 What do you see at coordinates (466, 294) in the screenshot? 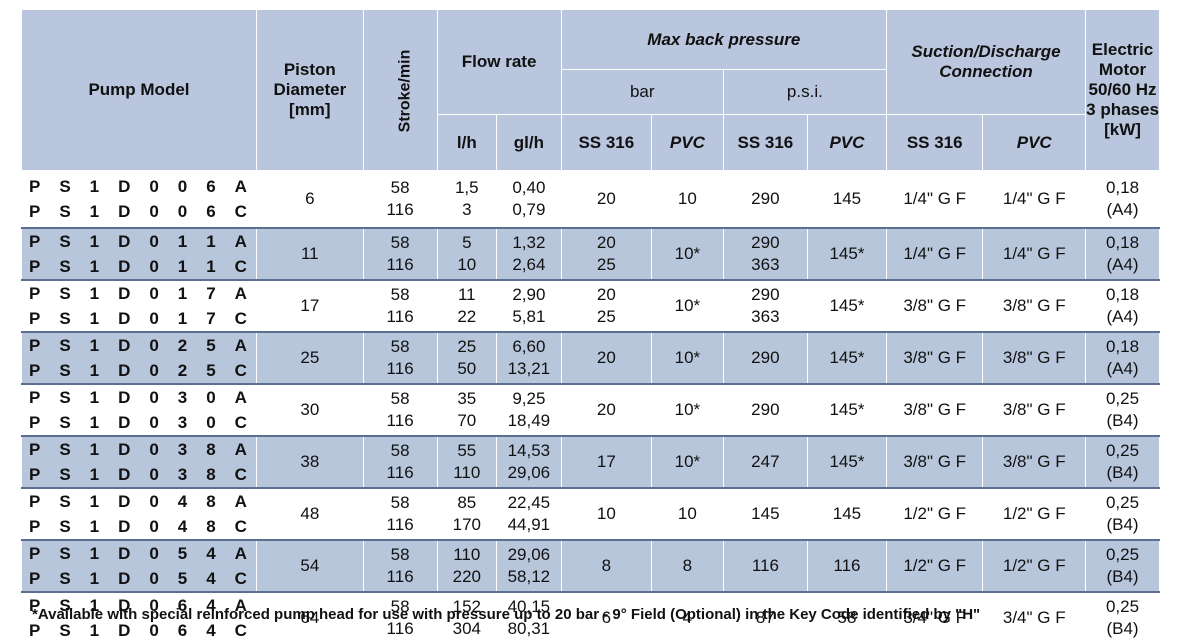
I see `flow-lh-cell-value: 11` at bounding box center [466, 294].